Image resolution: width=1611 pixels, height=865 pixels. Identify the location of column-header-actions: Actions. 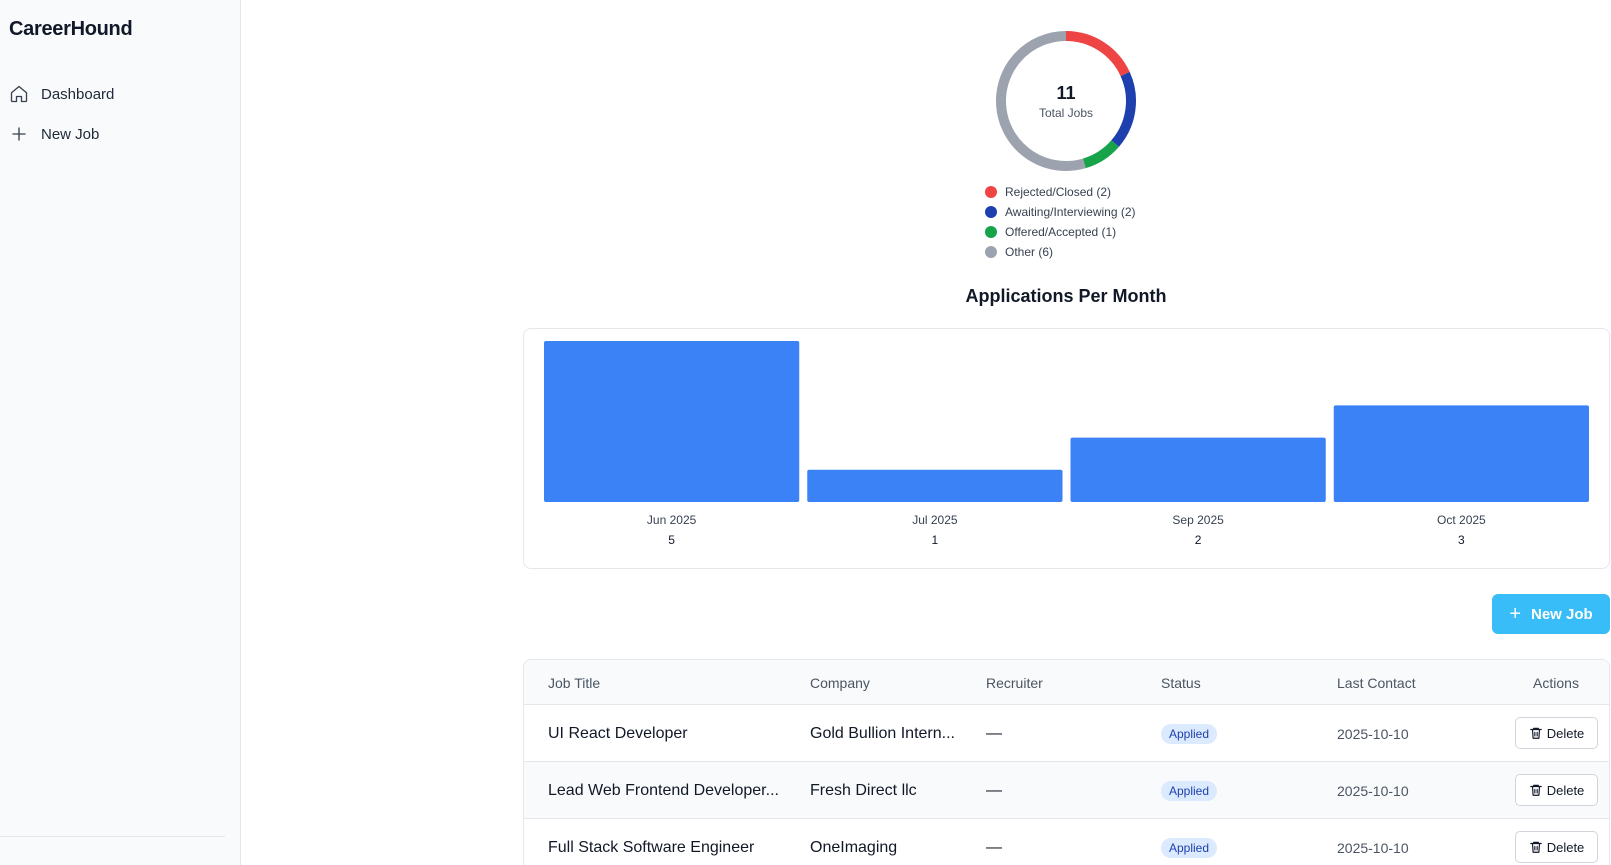
(1556, 682).